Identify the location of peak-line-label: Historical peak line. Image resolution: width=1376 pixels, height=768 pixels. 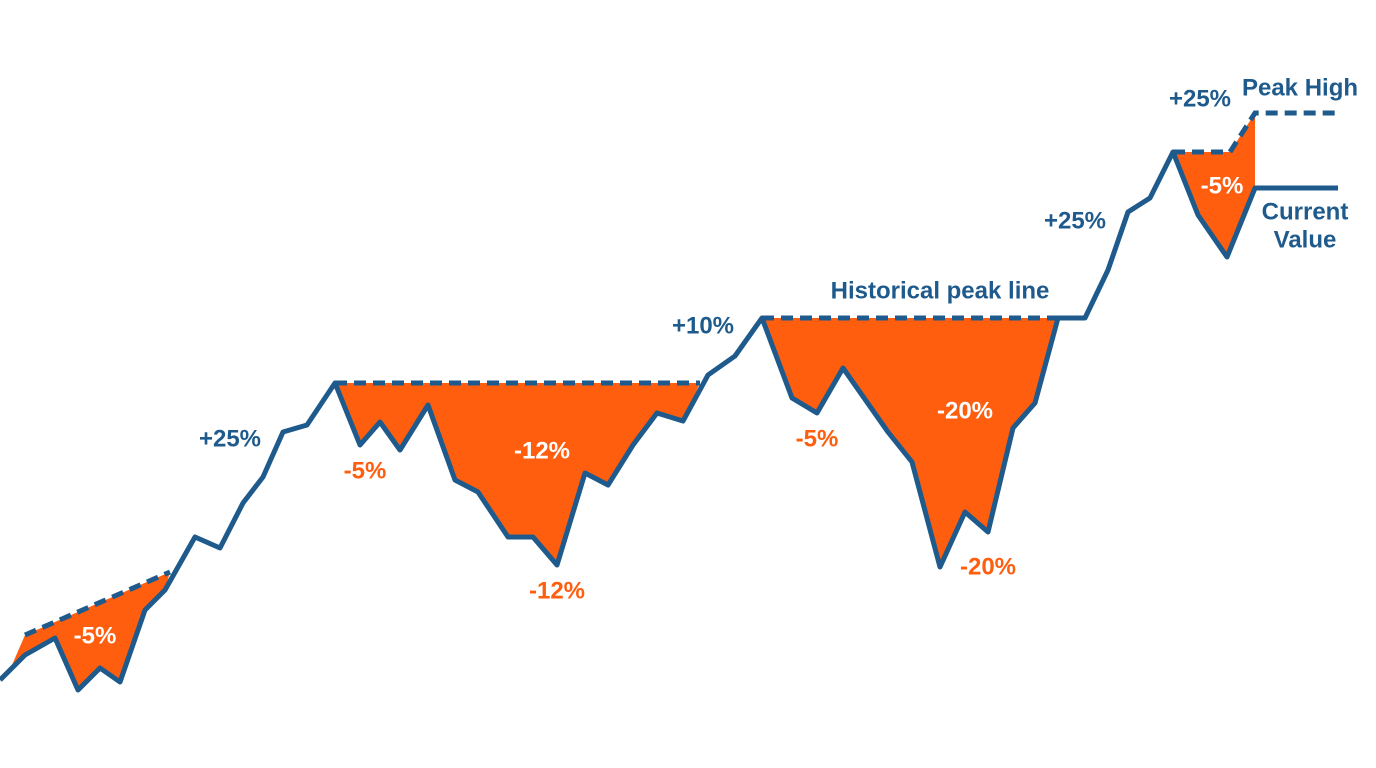
(940, 290).